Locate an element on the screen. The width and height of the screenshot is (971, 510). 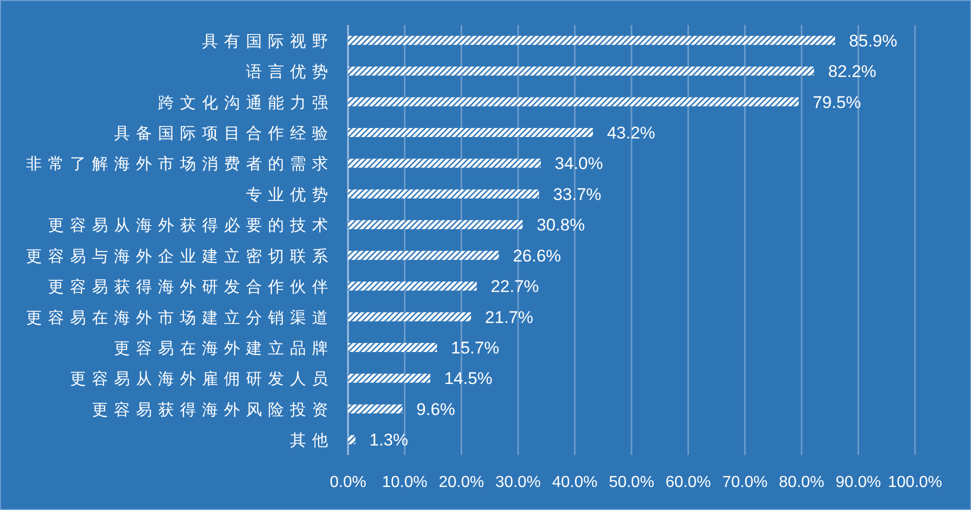
data-label: 22.7% is located at coordinates (514, 286).